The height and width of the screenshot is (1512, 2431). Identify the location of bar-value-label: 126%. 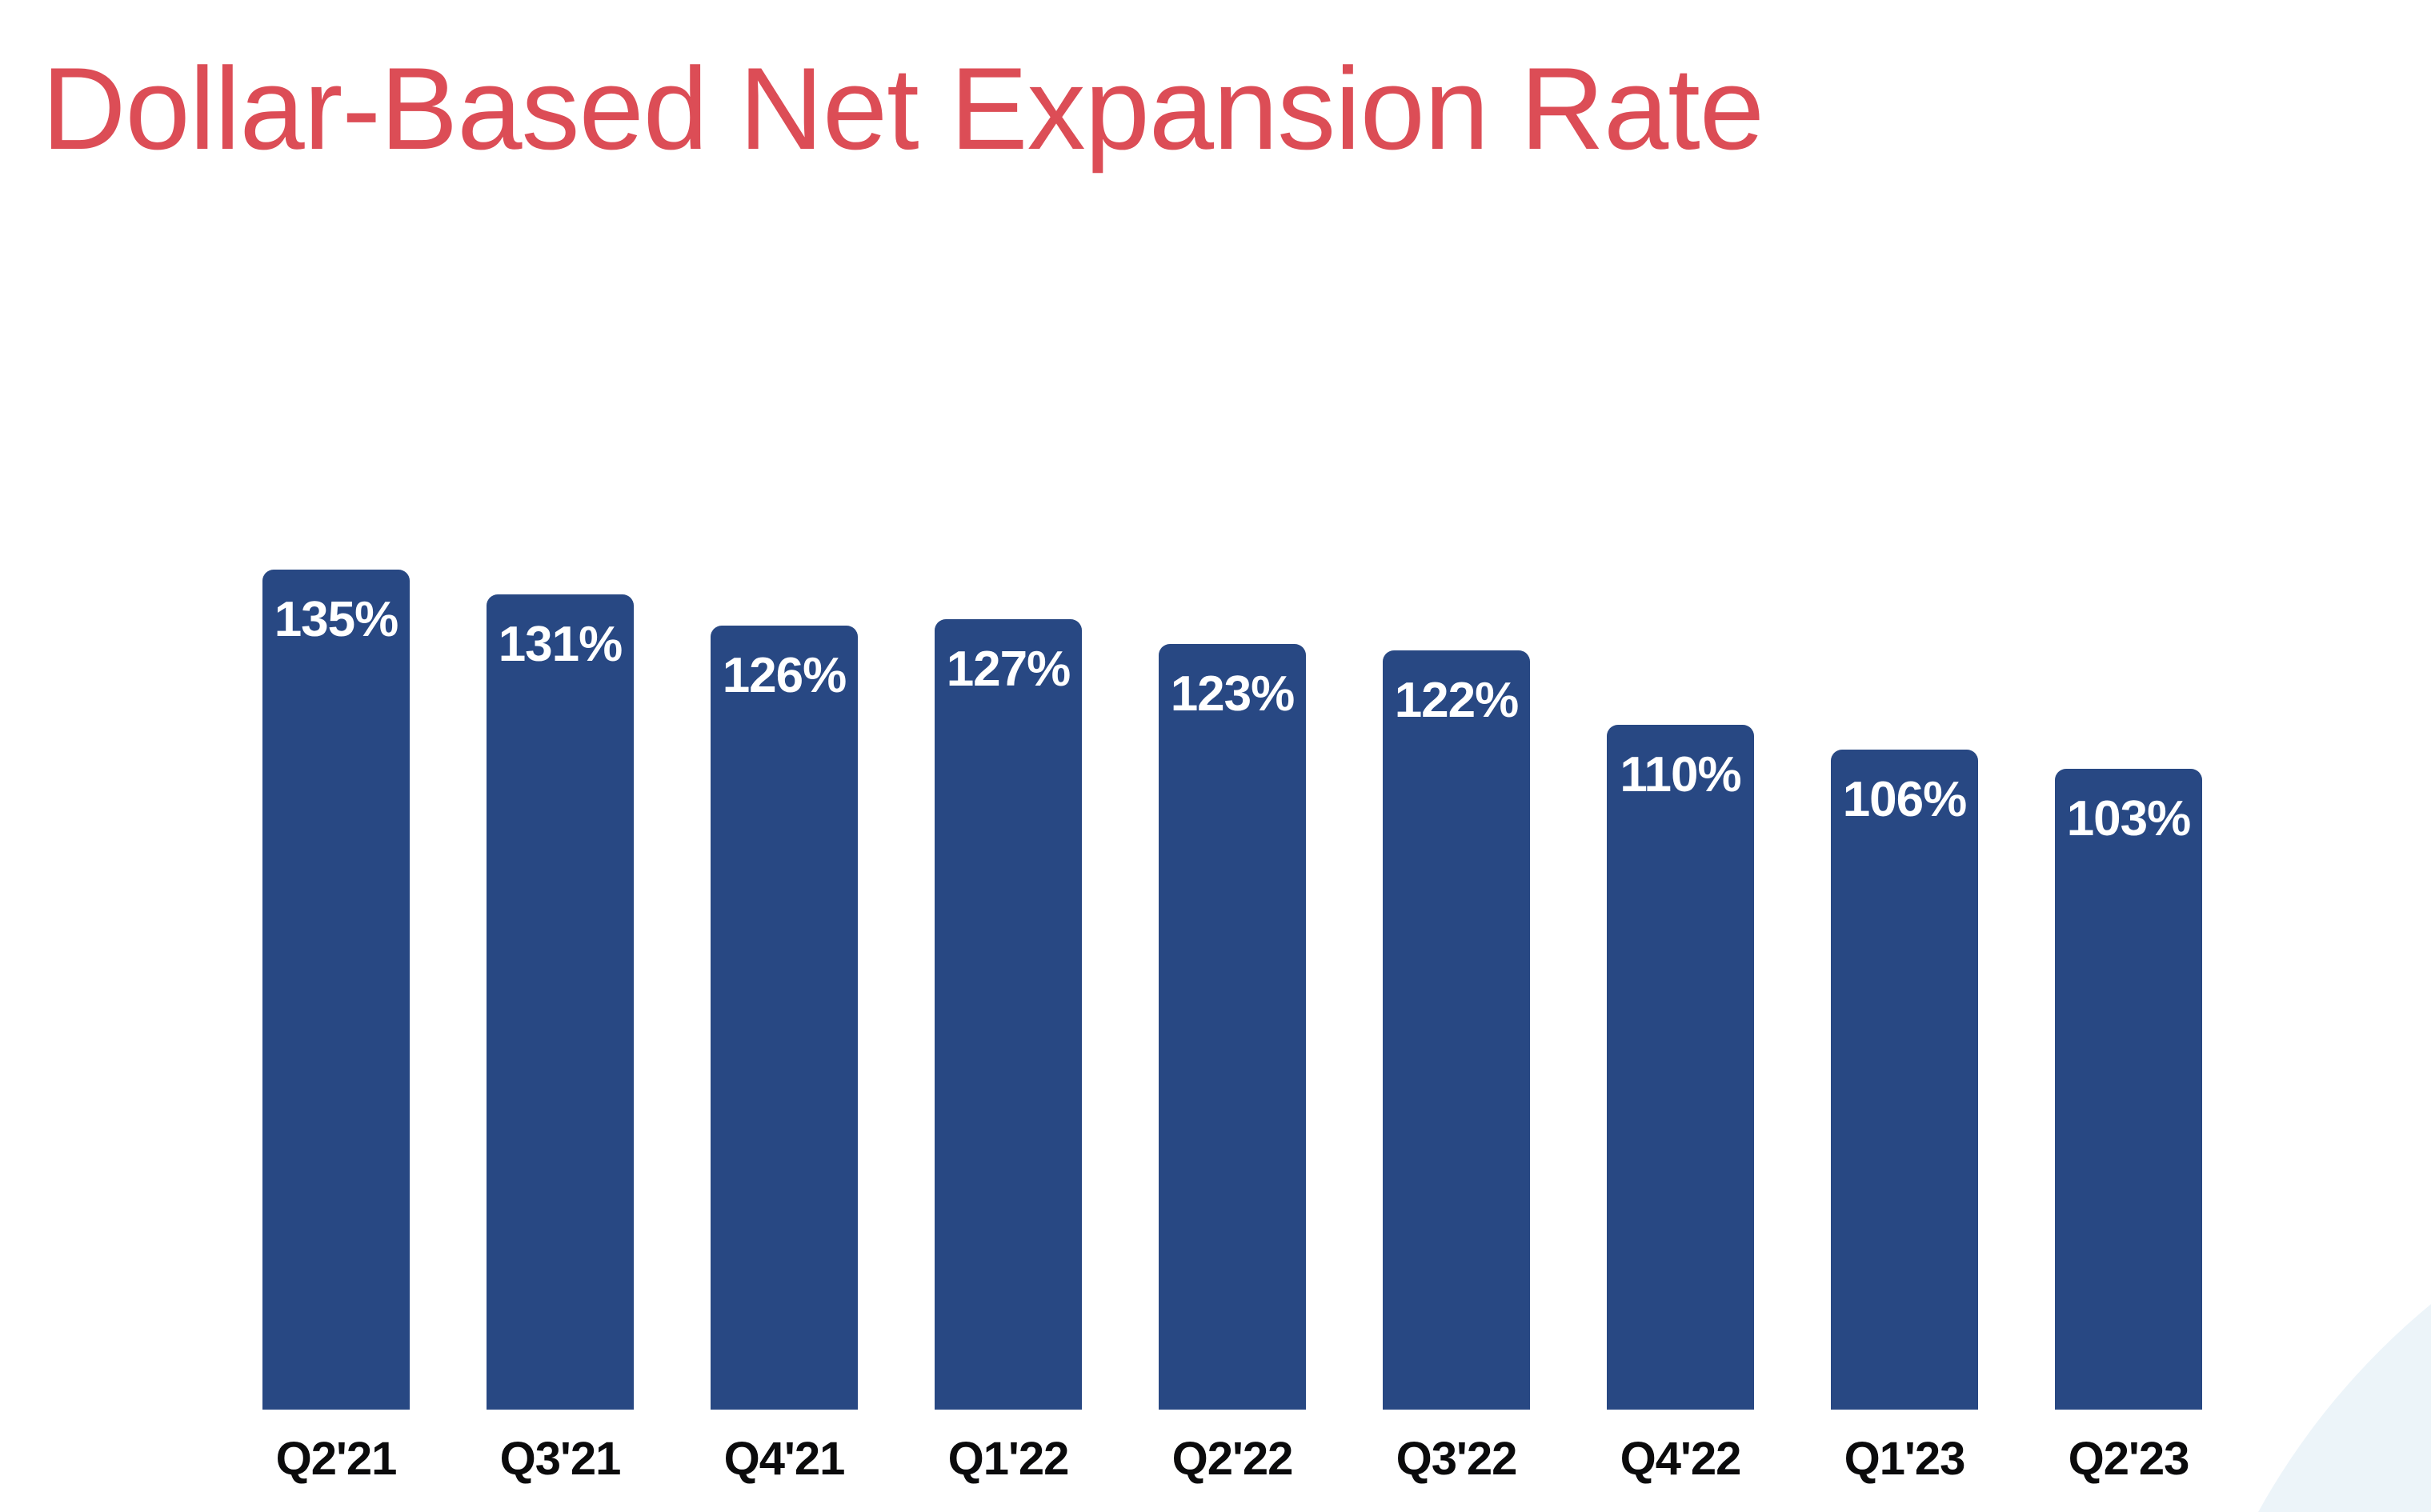
(784, 675).